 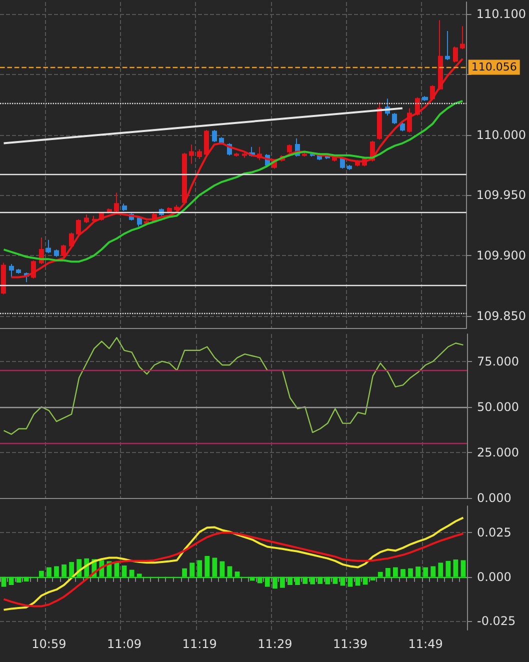 I want to click on x-tick-label: 11:39, so click(x=350, y=644).